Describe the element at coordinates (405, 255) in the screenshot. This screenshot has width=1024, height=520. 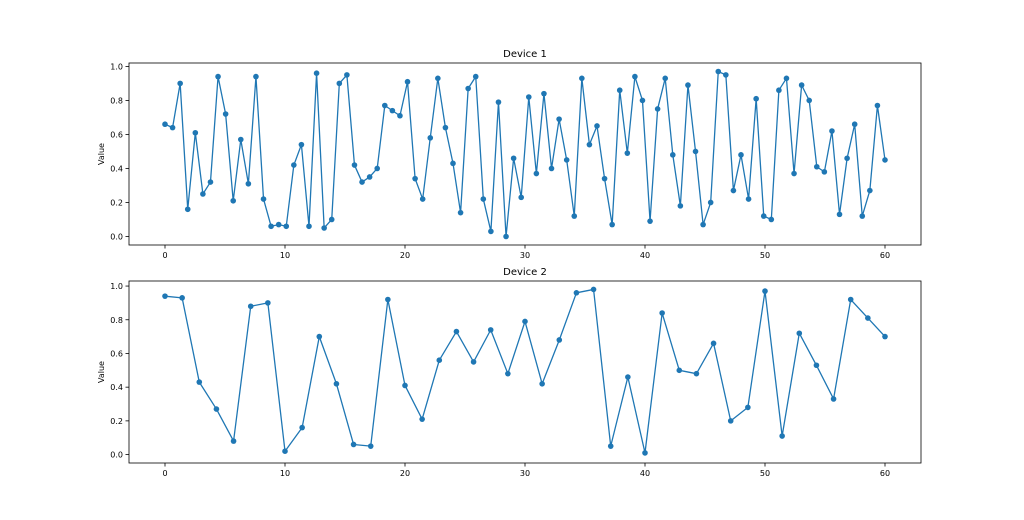
I see `x-tick-label: 20` at that location.